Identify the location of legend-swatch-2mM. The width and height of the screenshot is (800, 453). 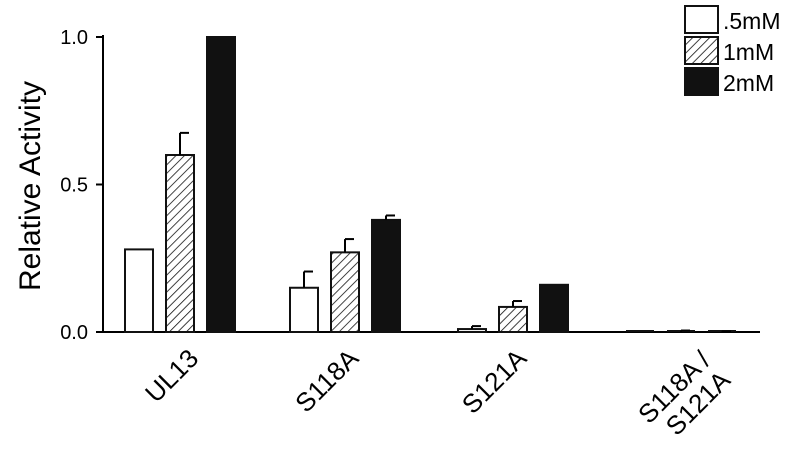
(701, 81).